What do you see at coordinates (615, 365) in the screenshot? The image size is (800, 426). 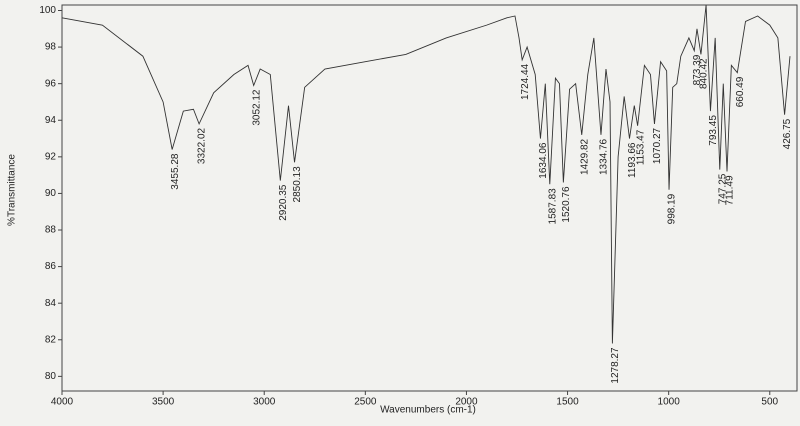 I see `peak-label: 1278.27` at bounding box center [615, 365].